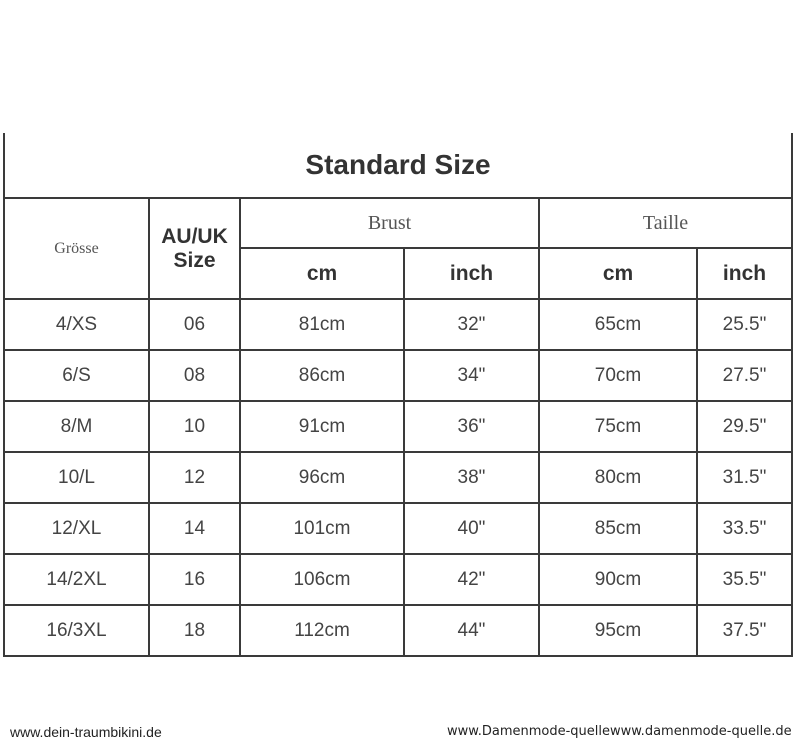 The width and height of the screenshot is (798, 755). What do you see at coordinates (665, 223) in the screenshot?
I see `header-taille: Taille` at bounding box center [665, 223].